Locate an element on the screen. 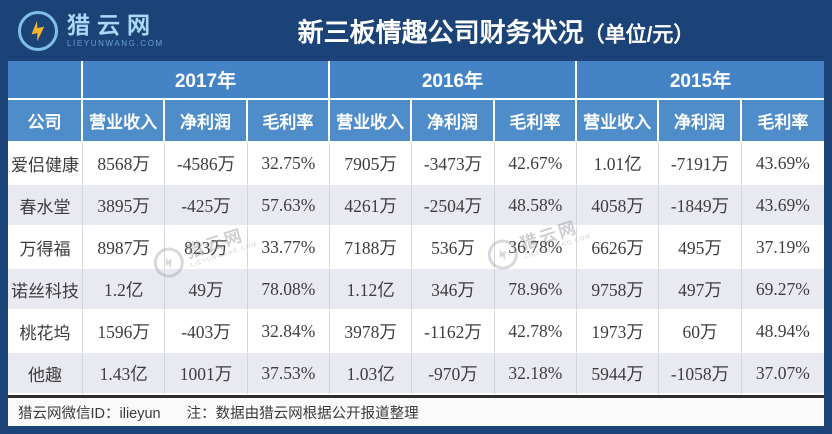 The width and height of the screenshot is (832, 434). table-cell: -1162万 is located at coordinates (453, 332).